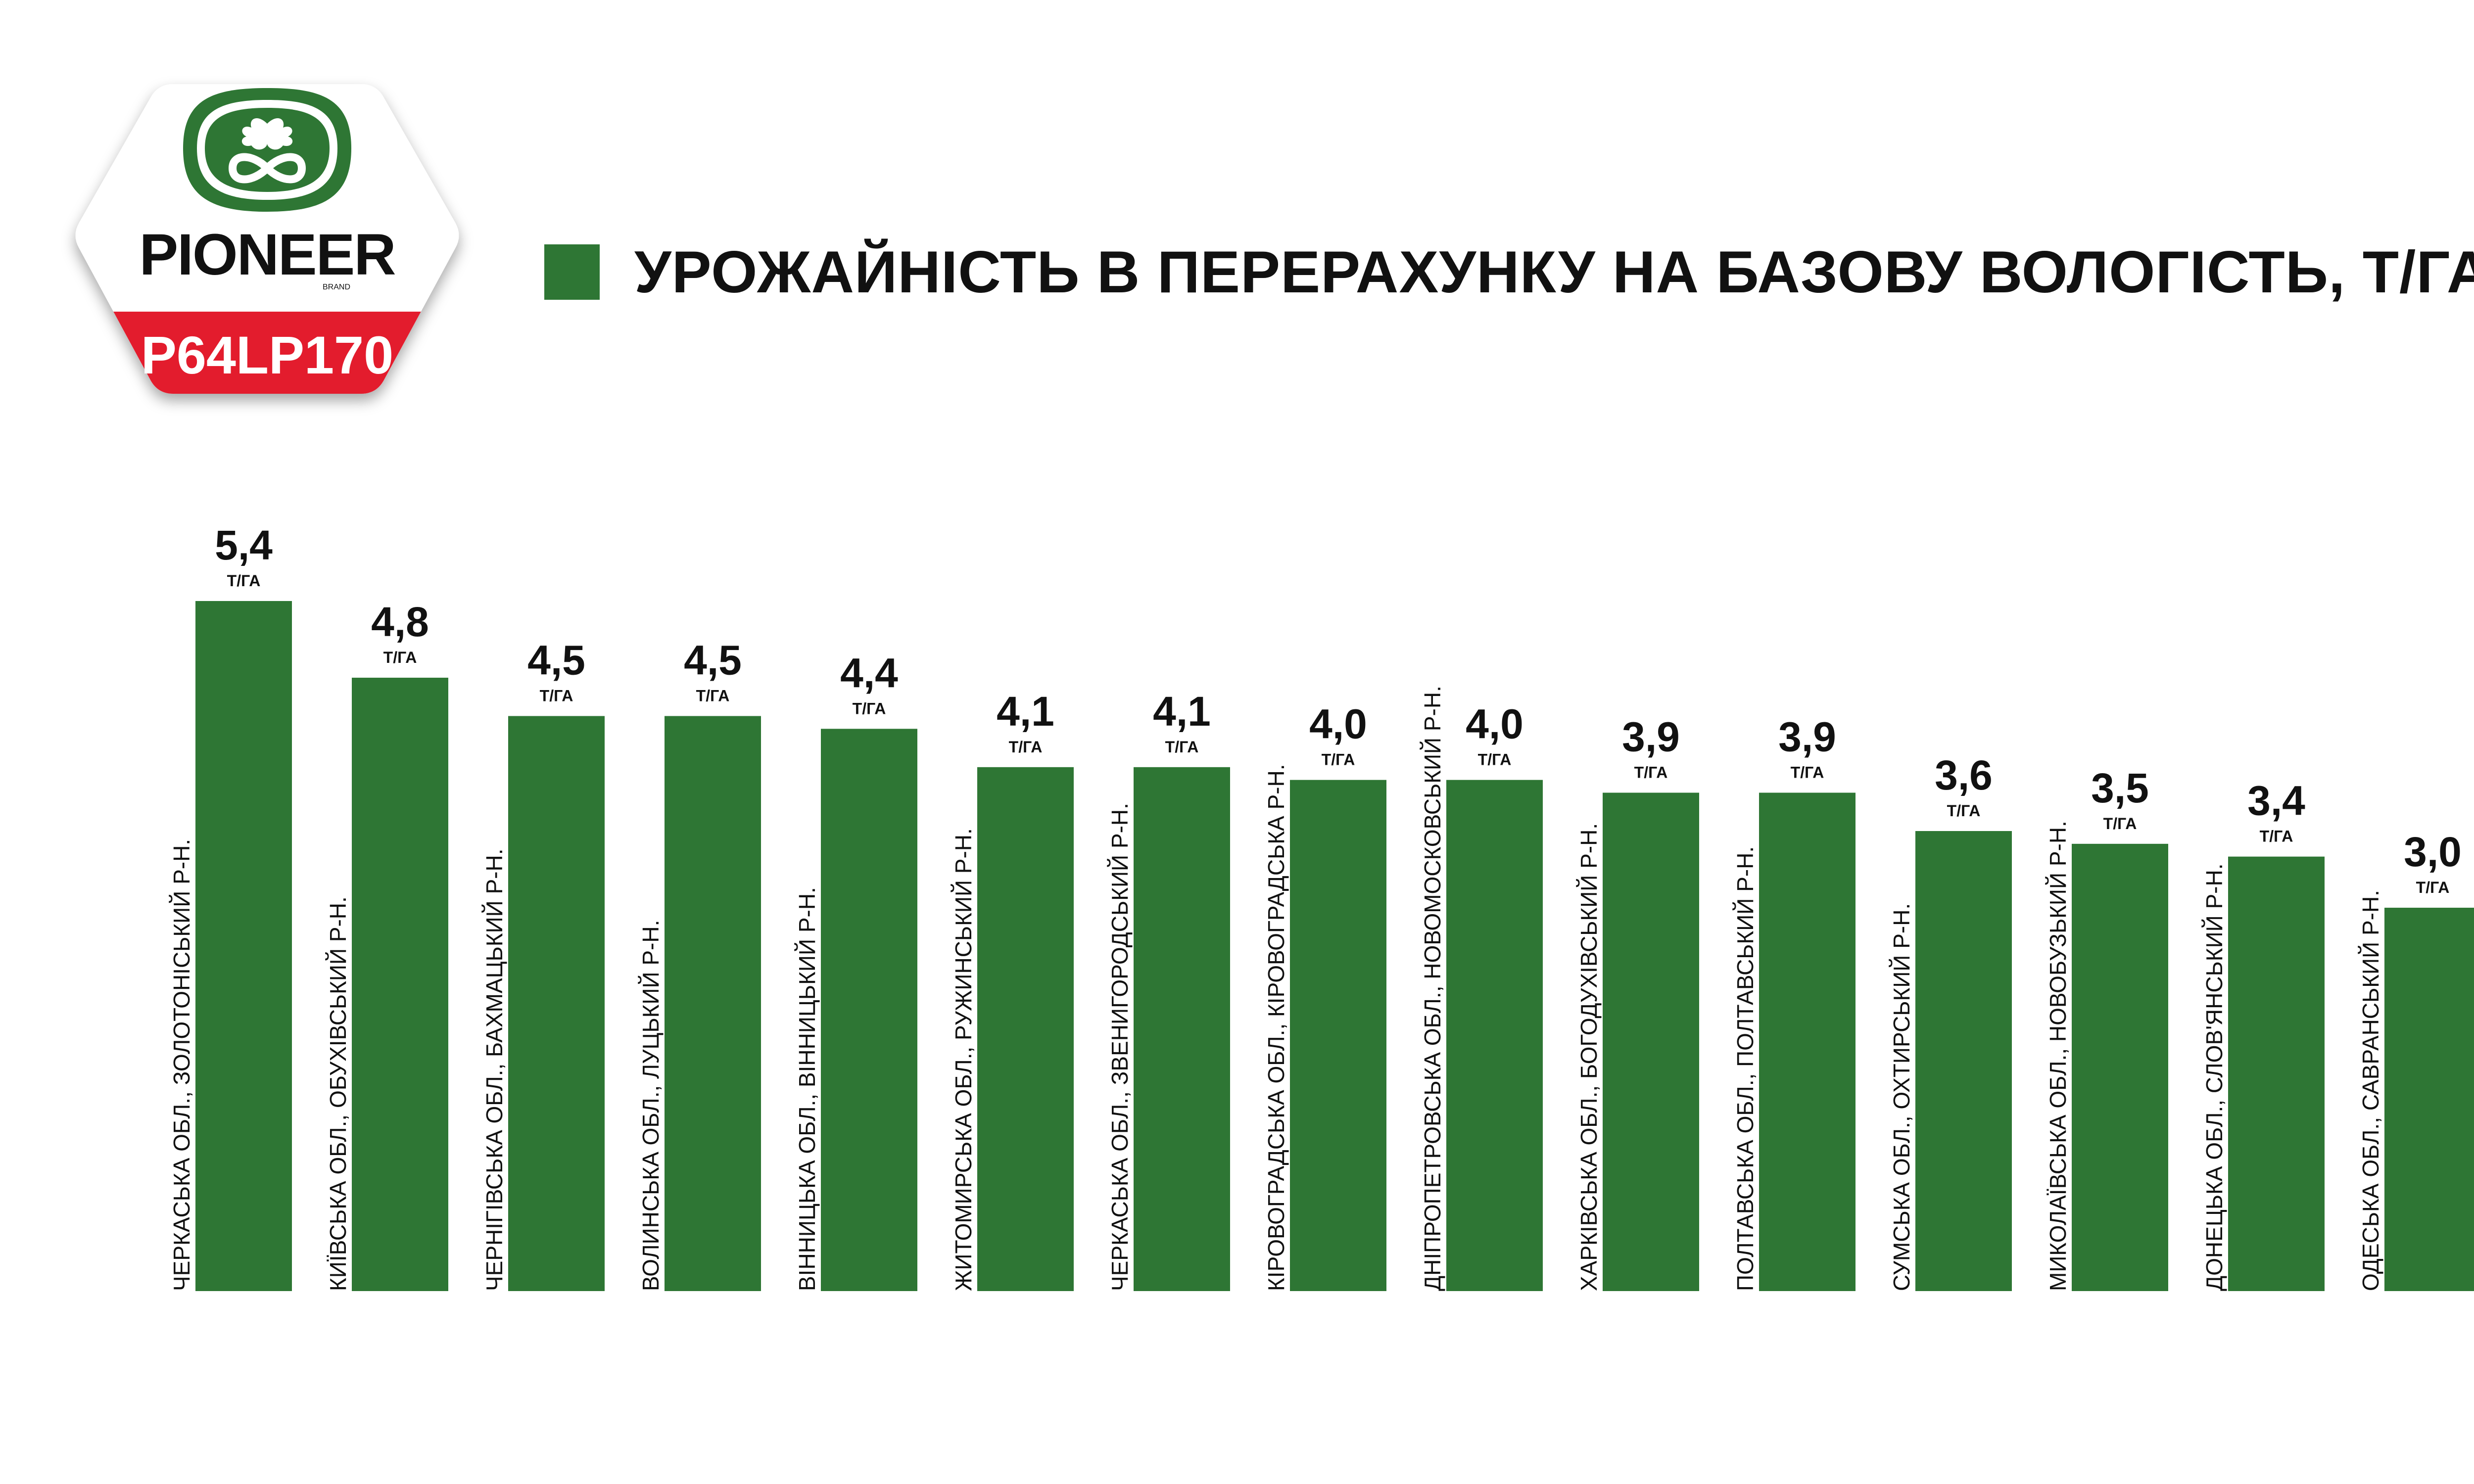 The image size is (2474, 1484). Describe the element at coordinates (1745, 1068) in the screenshot. I see `category-label: ПОЛТАВСЬКА ОБЛ., ПОЛТАВСЬКИЙ Р-Н.` at that location.